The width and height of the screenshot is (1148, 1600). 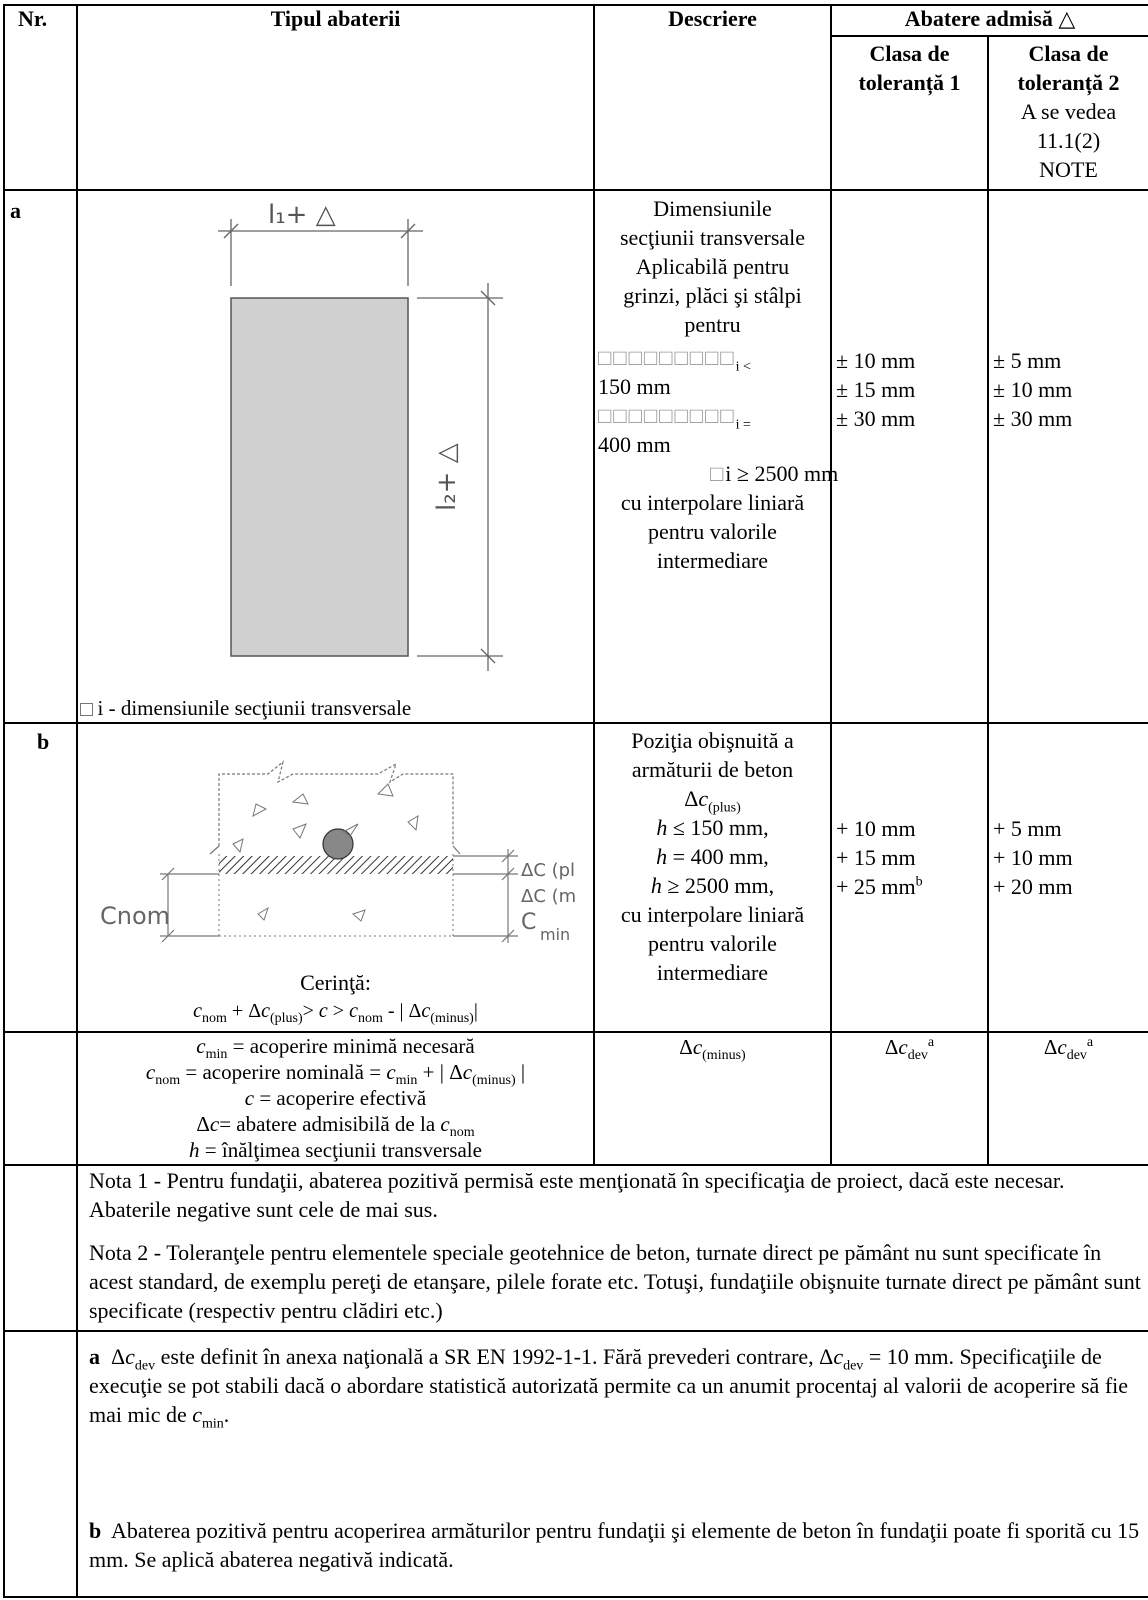 I want to click on row-b-nr: b, so click(x=43, y=741).